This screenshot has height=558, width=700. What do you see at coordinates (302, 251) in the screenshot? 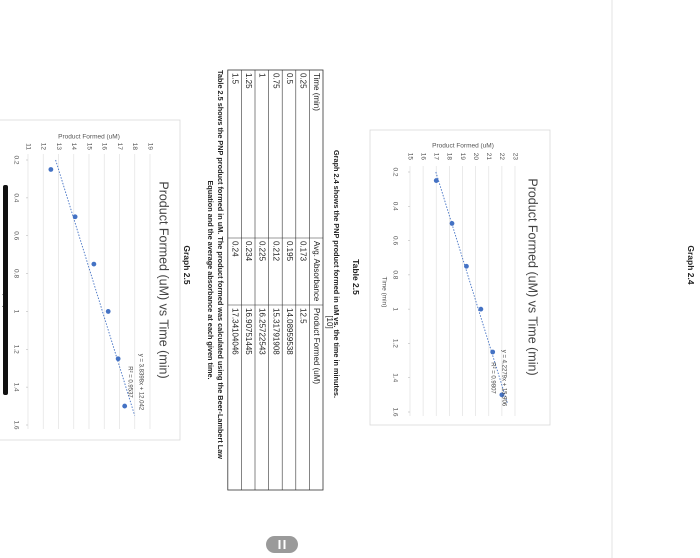
I see `table-cell: 0.173` at bounding box center [302, 251].